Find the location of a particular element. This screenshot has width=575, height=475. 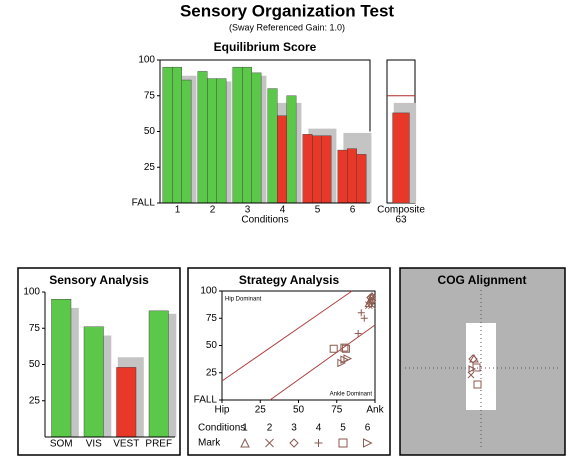

x-tick-label: 50 is located at coordinates (299, 410).